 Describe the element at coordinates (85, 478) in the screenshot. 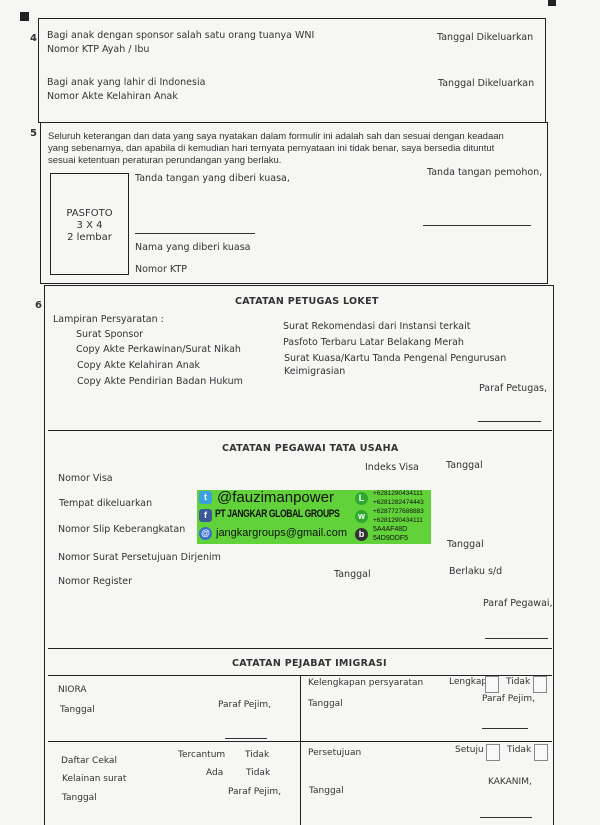

I see `visa-number-label: Nomor Visa` at that location.